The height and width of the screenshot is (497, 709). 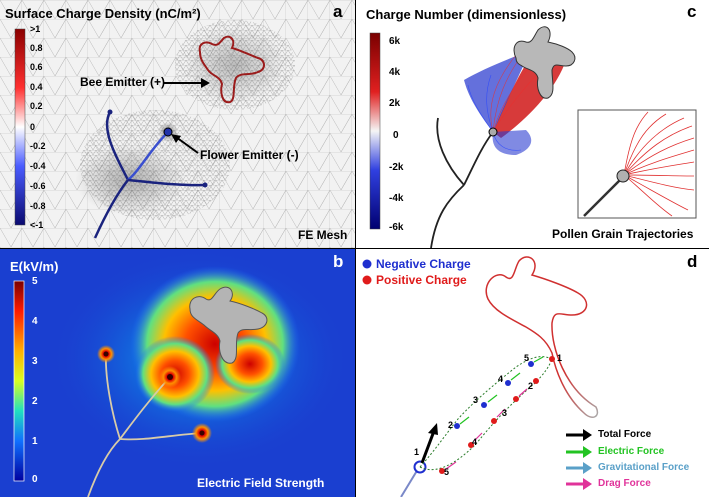 I want to click on path-lower-1: 1, so click(x=560, y=358).